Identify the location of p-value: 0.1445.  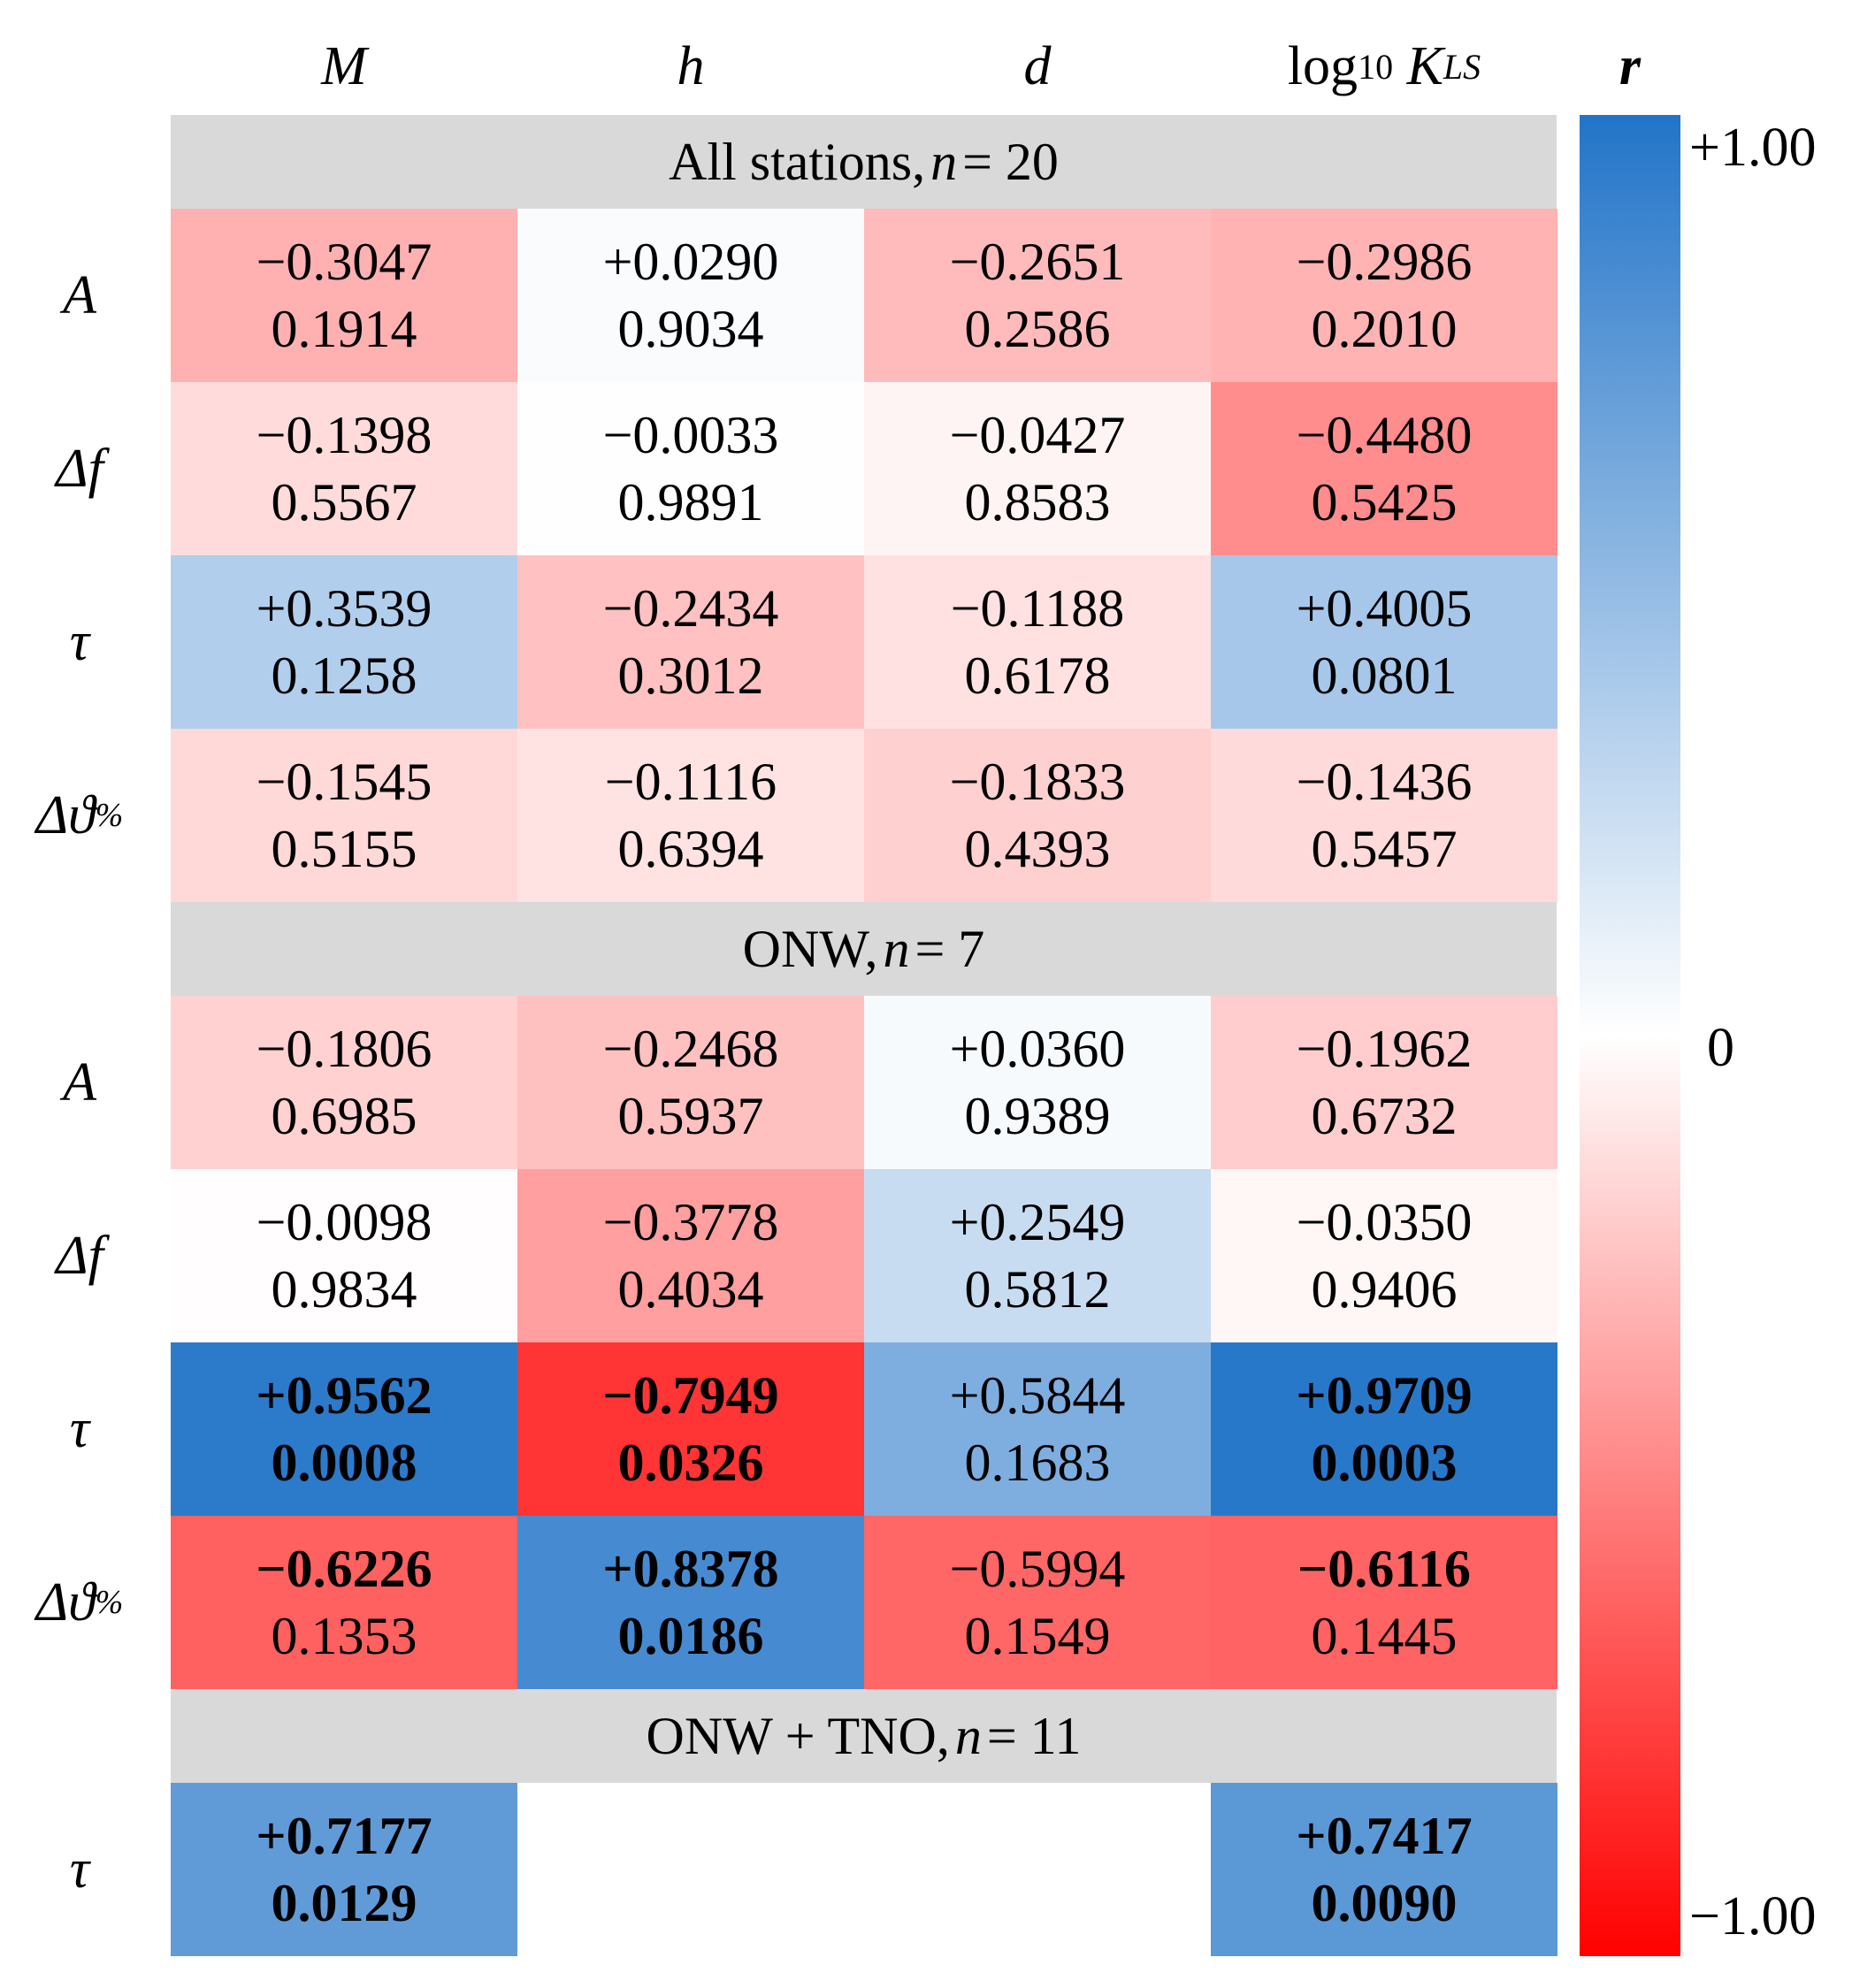
(1384, 1636).